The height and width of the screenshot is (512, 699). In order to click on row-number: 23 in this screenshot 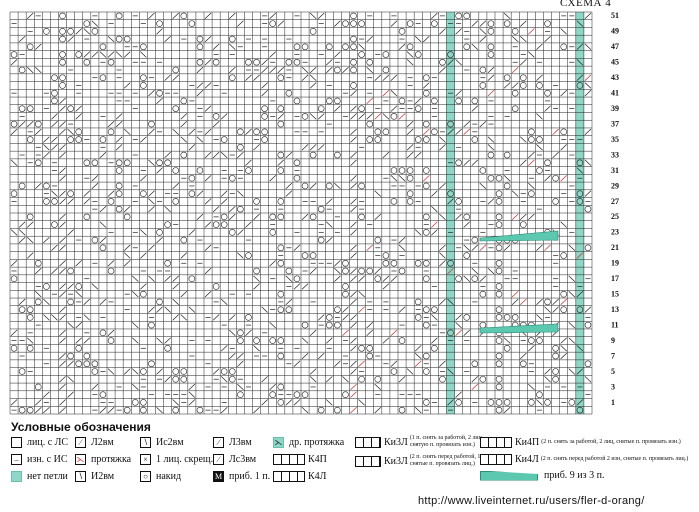, I will do `click(615, 232)`.